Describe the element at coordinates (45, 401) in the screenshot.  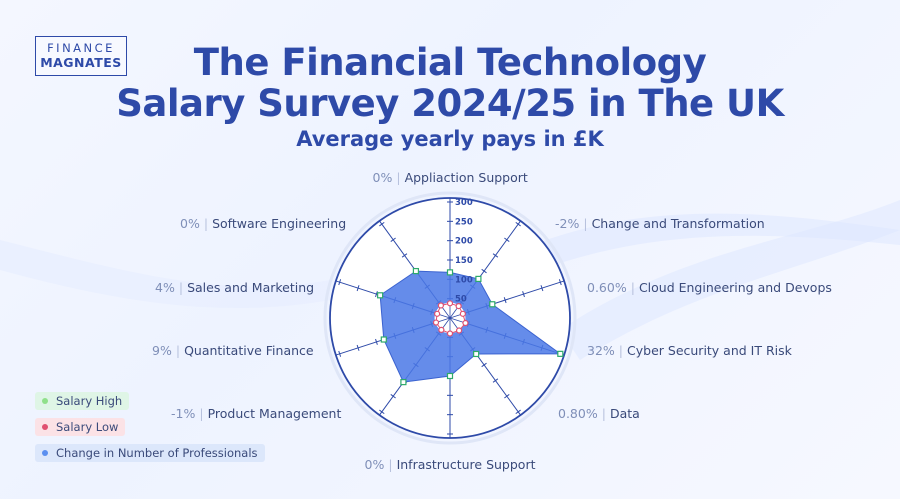
I see `legend-high-dot` at that location.